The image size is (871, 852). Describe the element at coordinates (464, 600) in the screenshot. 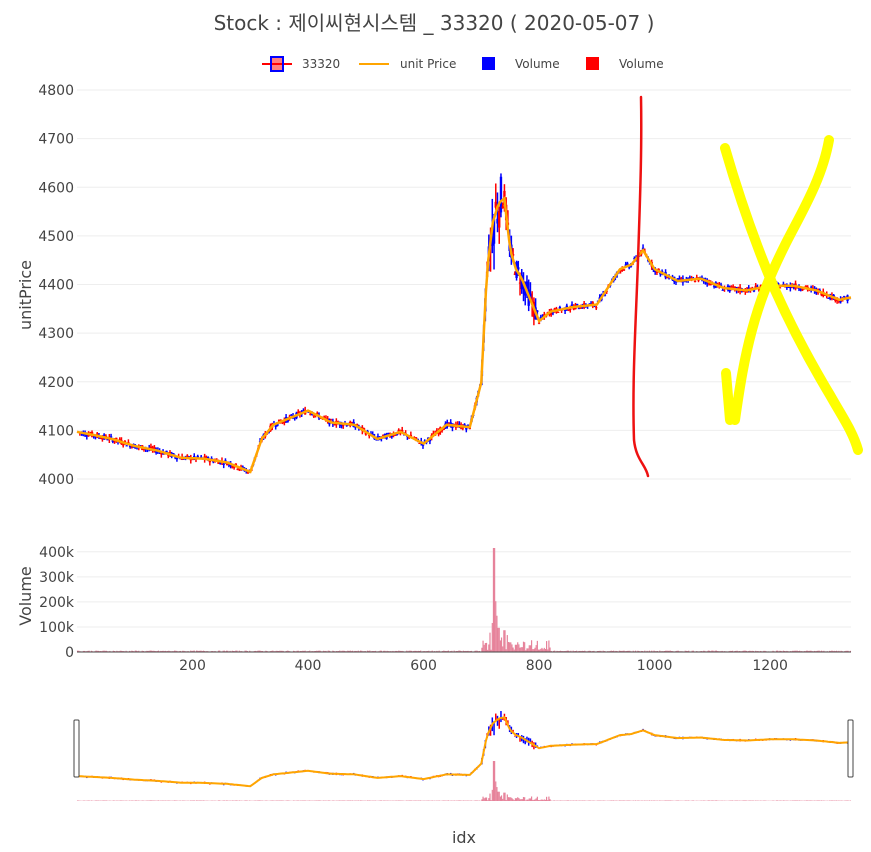

I see `volume-bars` at that location.